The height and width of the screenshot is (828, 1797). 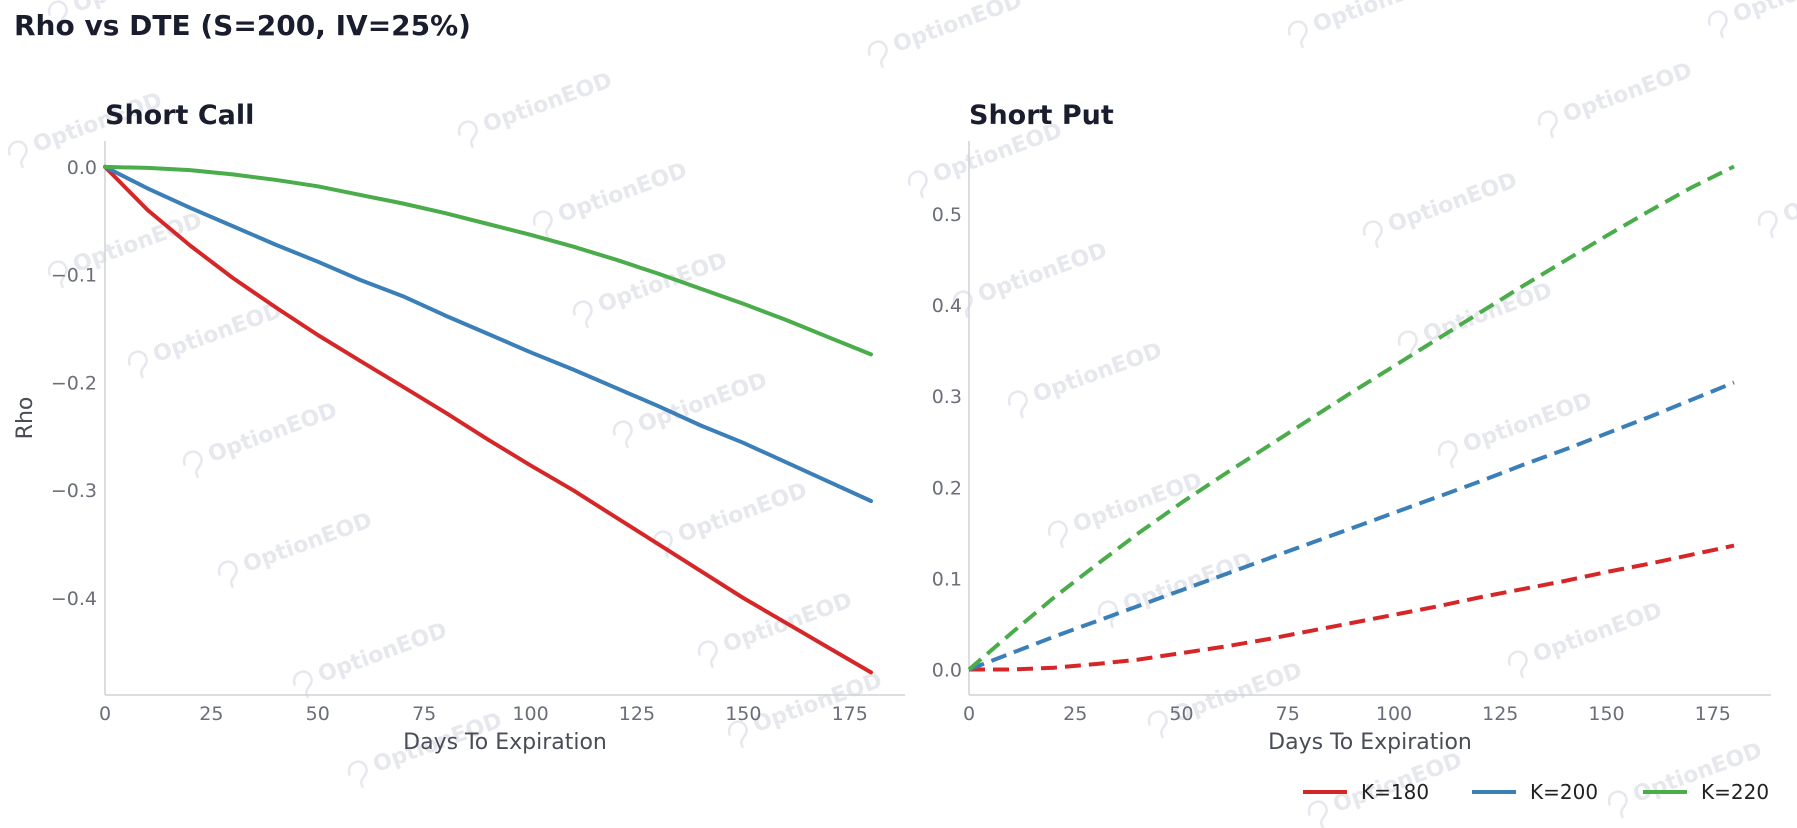 What do you see at coordinates (947, 579) in the screenshot?
I see `y-tick-label: 0.1` at bounding box center [947, 579].